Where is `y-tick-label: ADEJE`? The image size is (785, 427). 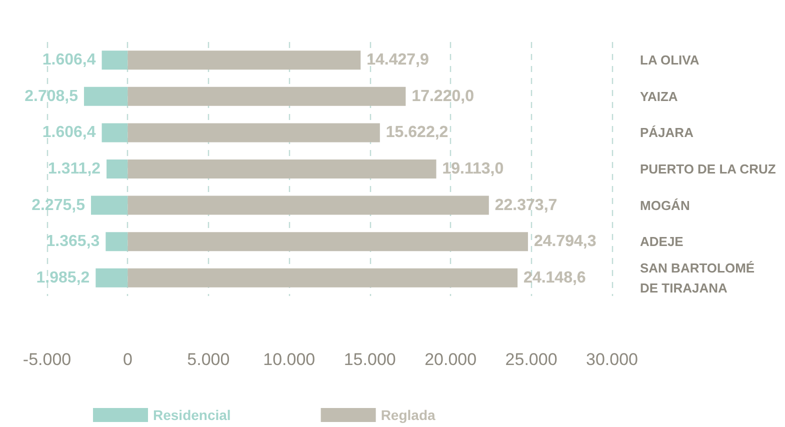 y-tick-label: ADEJE is located at coordinates (662, 242).